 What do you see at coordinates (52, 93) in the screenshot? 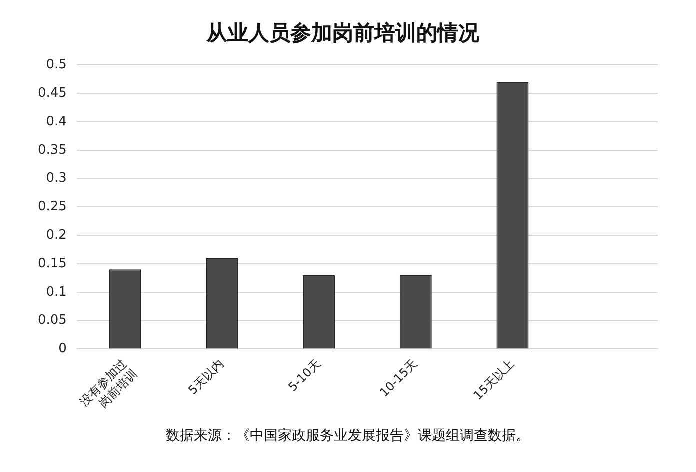
I see `y-tick-label: 0.45` at bounding box center [52, 93].